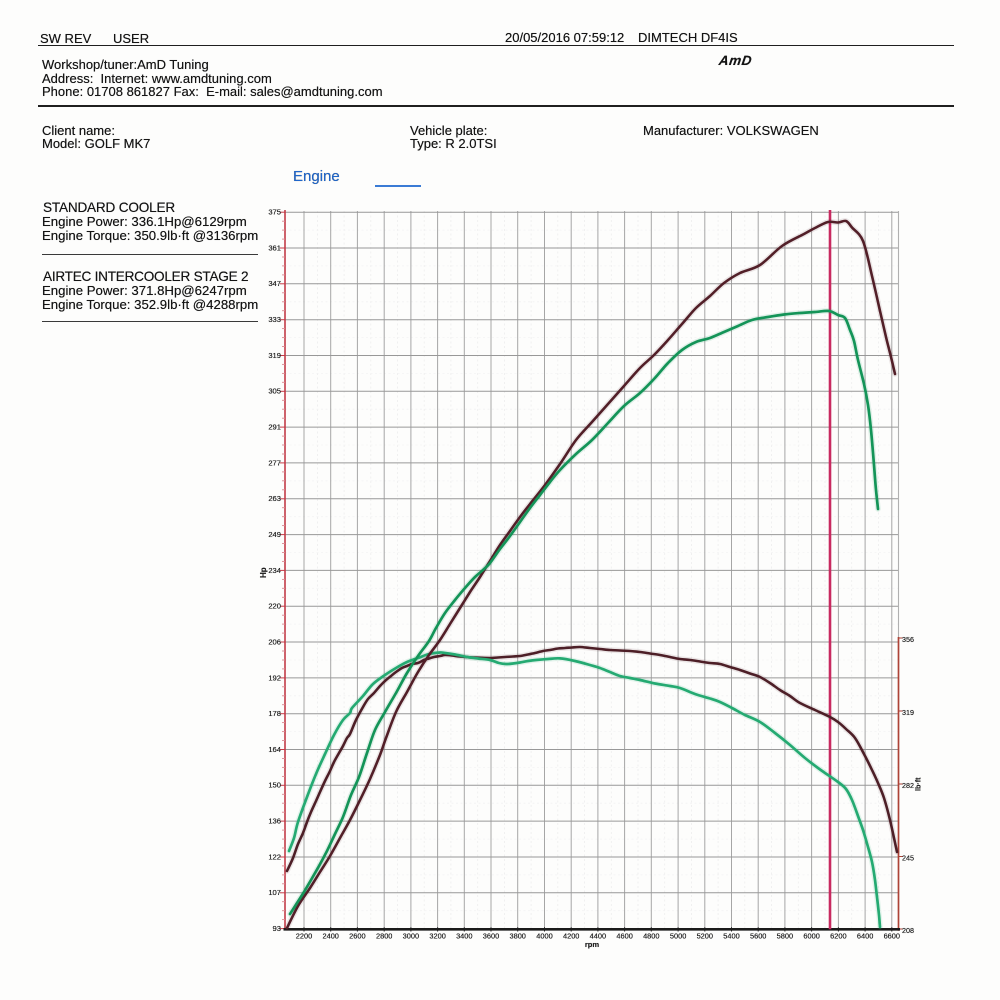 The image size is (1000, 1000). Describe the element at coordinates (705, 936) in the screenshot. I see `svg-text: 5200` at that location.